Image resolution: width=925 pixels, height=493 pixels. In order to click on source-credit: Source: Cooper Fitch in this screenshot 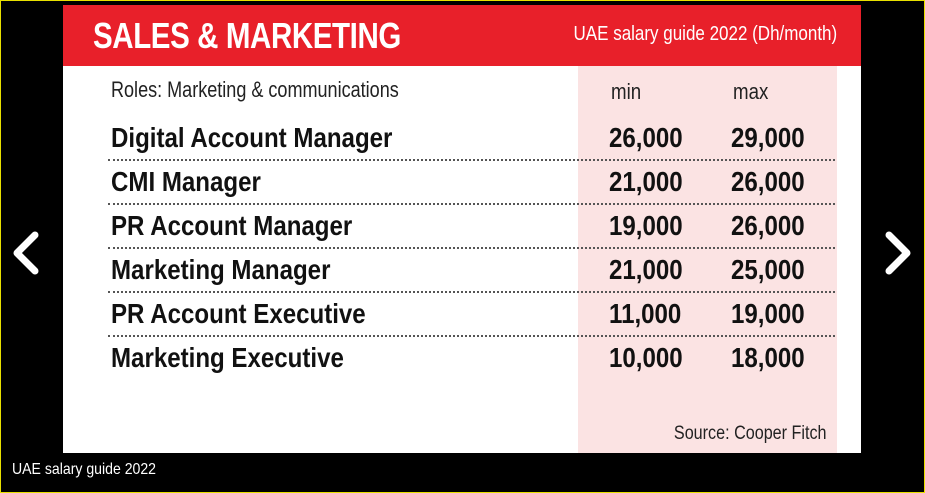, I will do `click(750, 433)`.